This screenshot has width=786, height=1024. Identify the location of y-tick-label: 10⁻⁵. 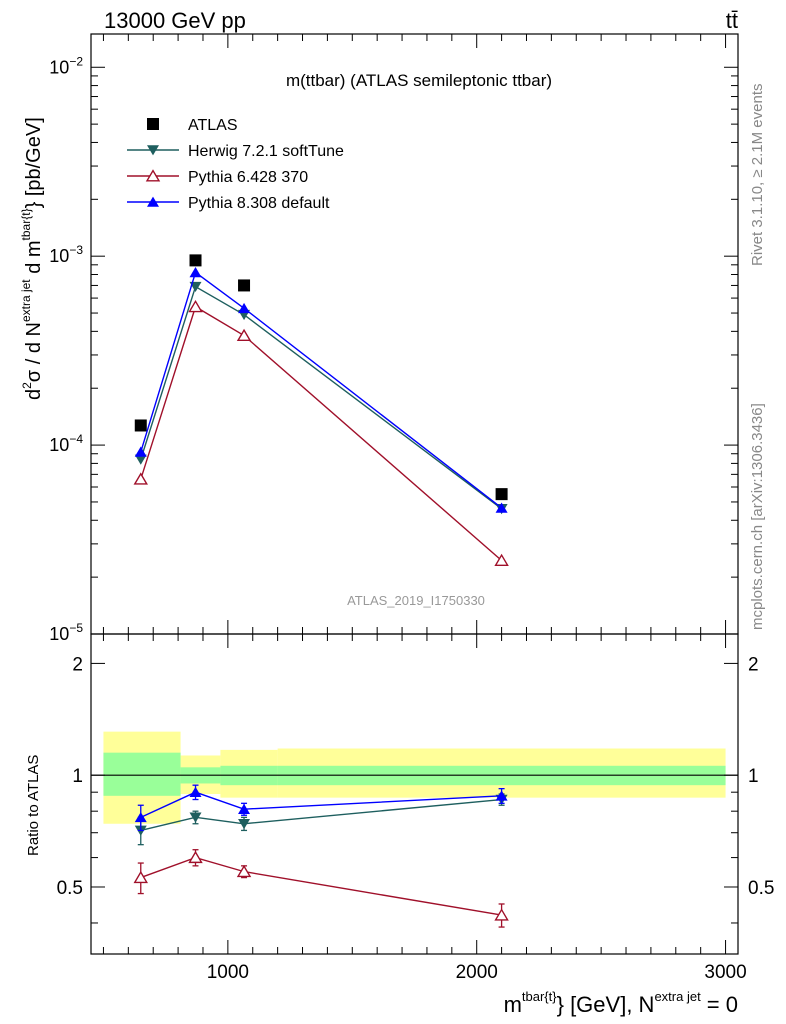
(66, 632).